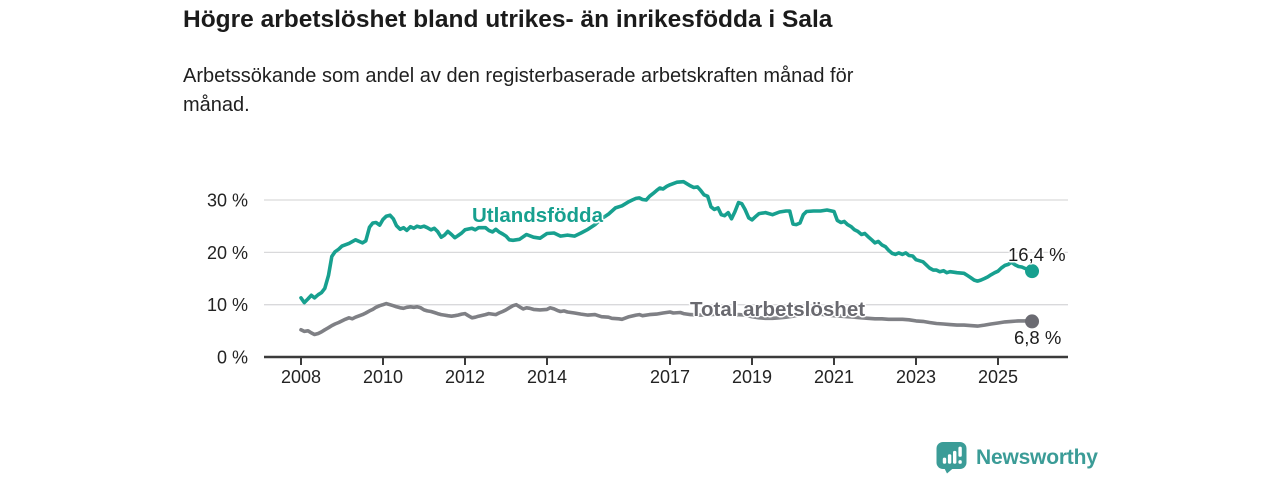 This screenshot has height=480, width=1280. I want to click on svg-text: 2014, so click(547, 377).